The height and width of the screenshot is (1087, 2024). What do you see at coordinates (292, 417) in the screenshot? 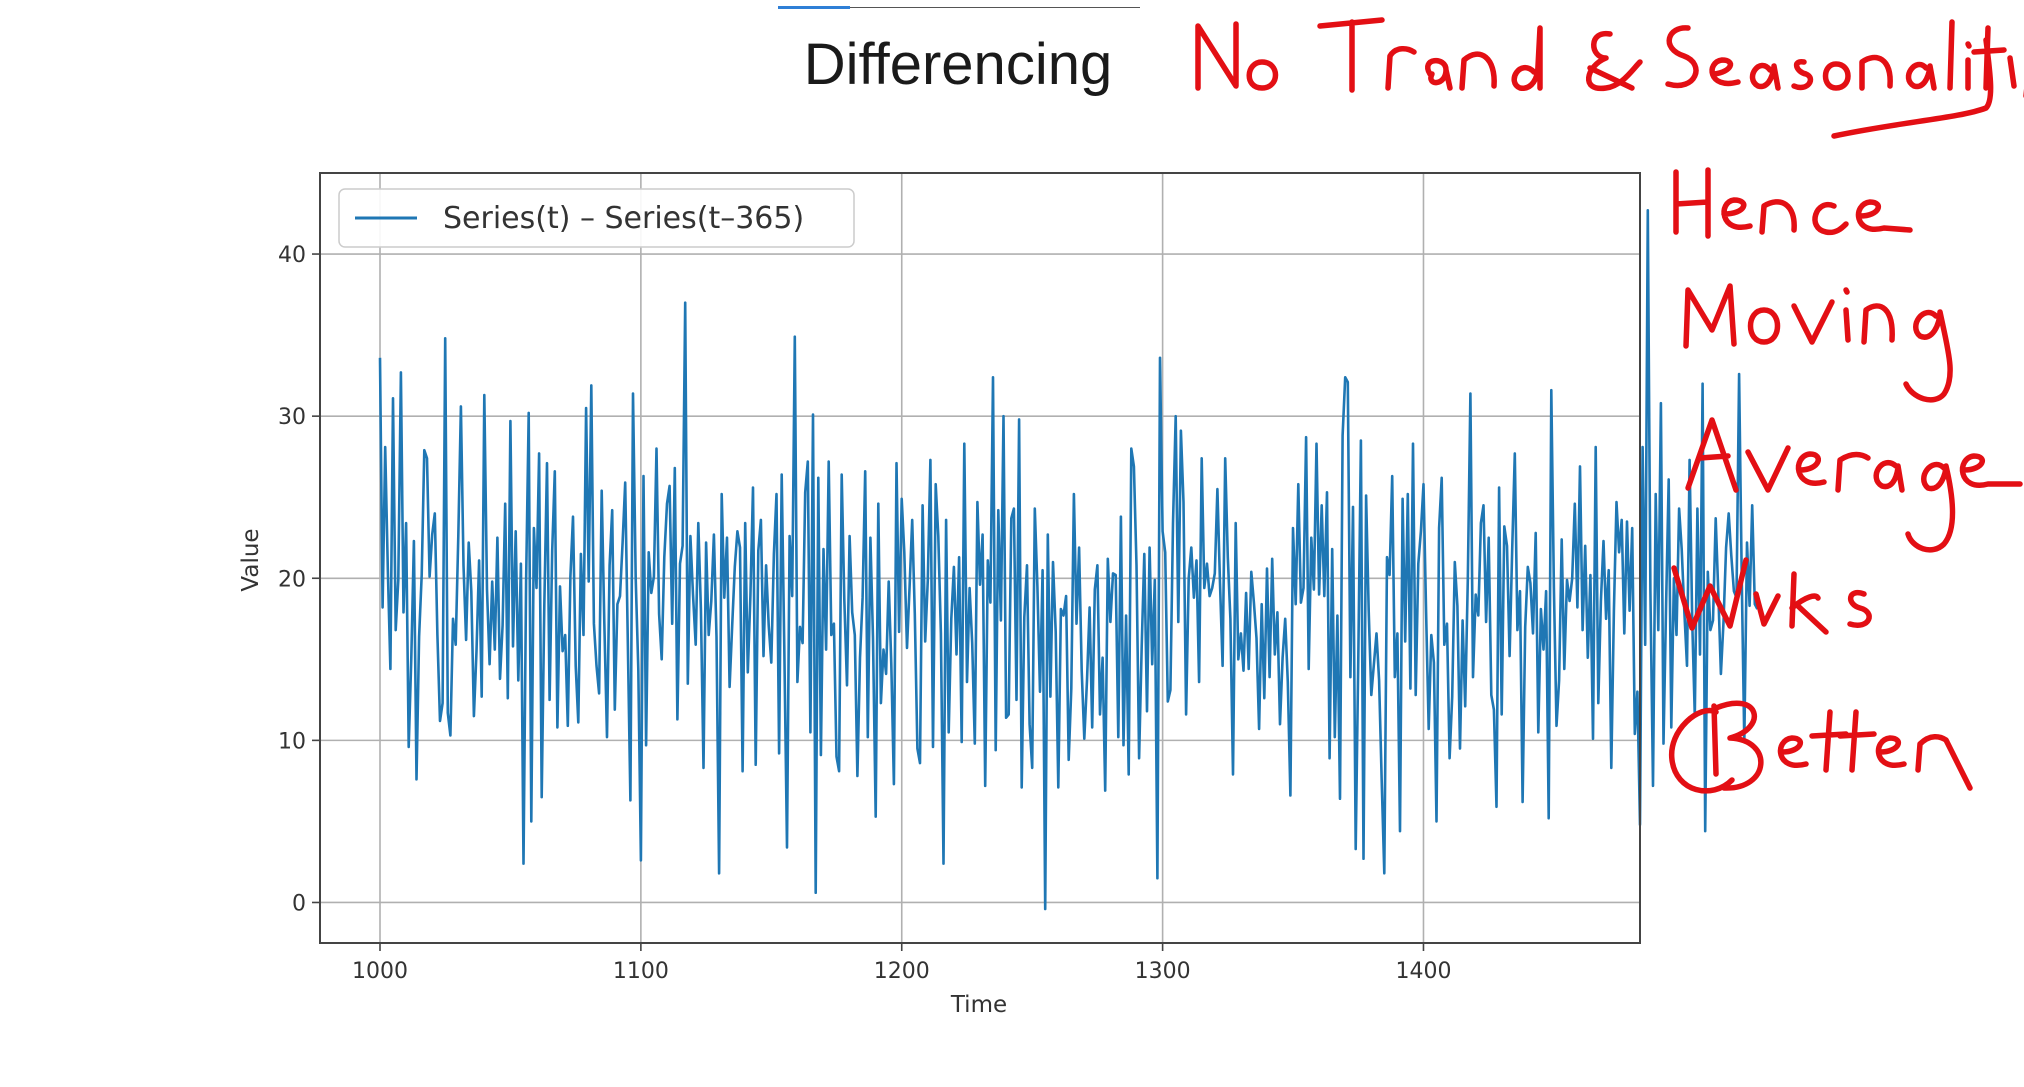
I see `y-tick-label: 30` at bounding box center [292, 417].